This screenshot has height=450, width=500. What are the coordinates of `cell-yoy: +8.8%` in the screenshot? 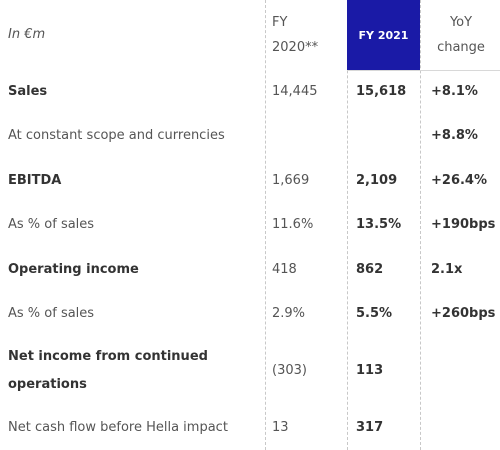 It's located at (454, 135).